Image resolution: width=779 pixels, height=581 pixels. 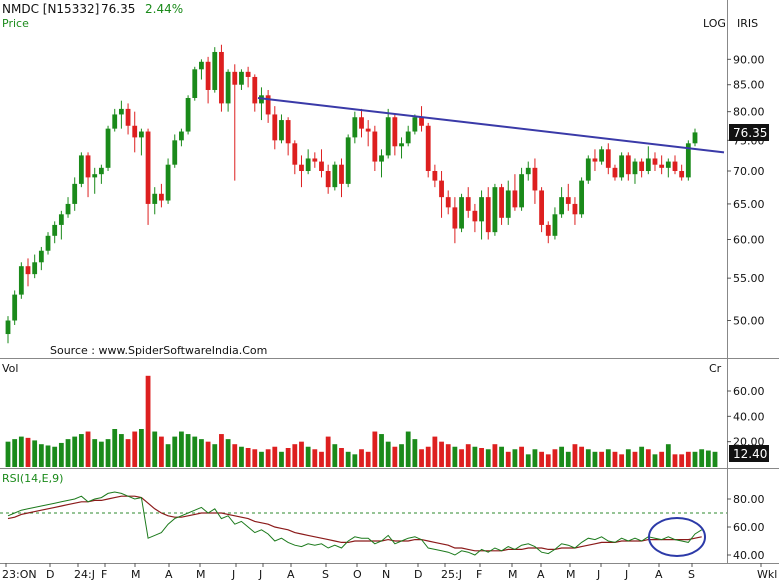 What do you see at coordinates (749, 204) in the screenshot?
I see `price-tick-label: 65.00` at bounding box center [749, 204].